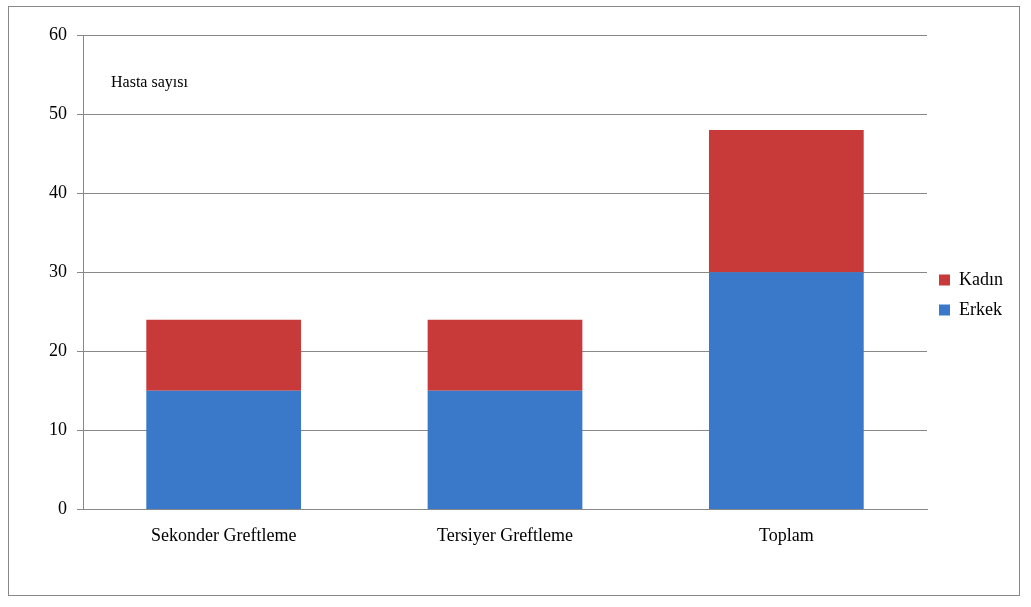 The image size is (1031, 607). What do you see at coordinates (786, 534) in the screenshot?
I see `x-tick-label: Toplam` at bounding box center [786, 534].